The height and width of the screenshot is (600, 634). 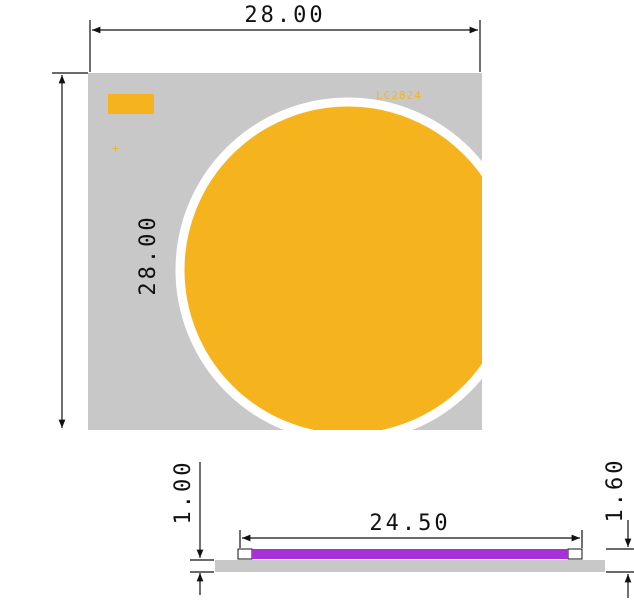 What do you see at coordinates (131, 104) in the screenshot?
I see `pad` at bounding box center [131, 104].